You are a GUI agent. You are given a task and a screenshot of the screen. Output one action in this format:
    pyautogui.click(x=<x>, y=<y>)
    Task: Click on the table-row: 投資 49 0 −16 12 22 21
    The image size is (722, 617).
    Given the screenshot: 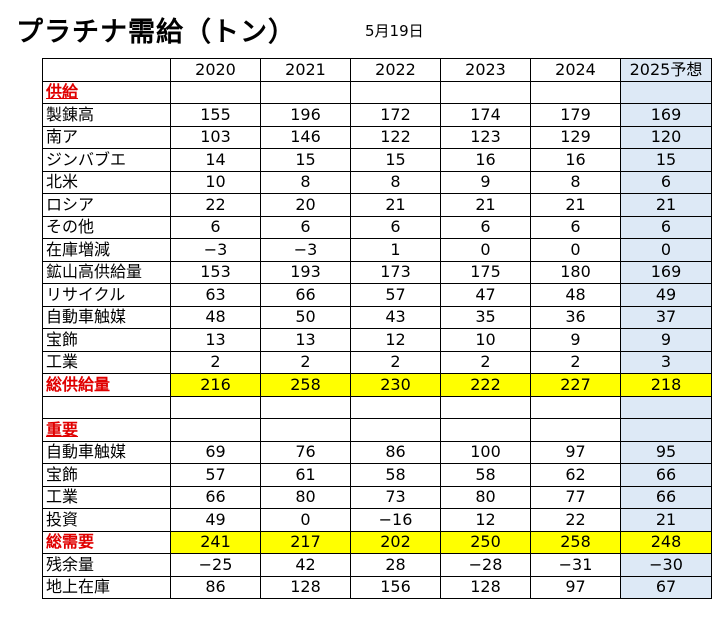 What is the action you would take?
    pyautogui.click(x=377, y=520)
    